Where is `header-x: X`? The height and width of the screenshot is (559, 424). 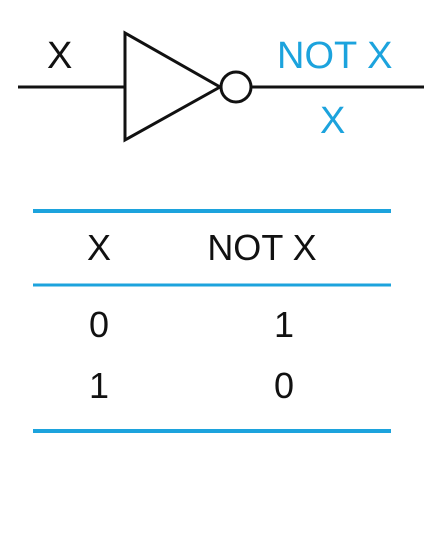
header-x: X is located at coordinates (99, 247).